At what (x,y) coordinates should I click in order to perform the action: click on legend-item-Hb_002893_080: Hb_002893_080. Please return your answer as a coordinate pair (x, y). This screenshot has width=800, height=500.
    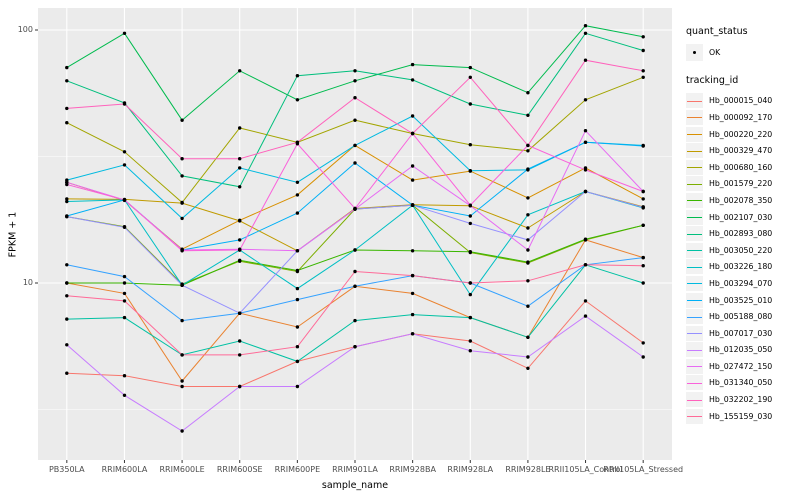
    Looking at the image, I should click on (742, 233).